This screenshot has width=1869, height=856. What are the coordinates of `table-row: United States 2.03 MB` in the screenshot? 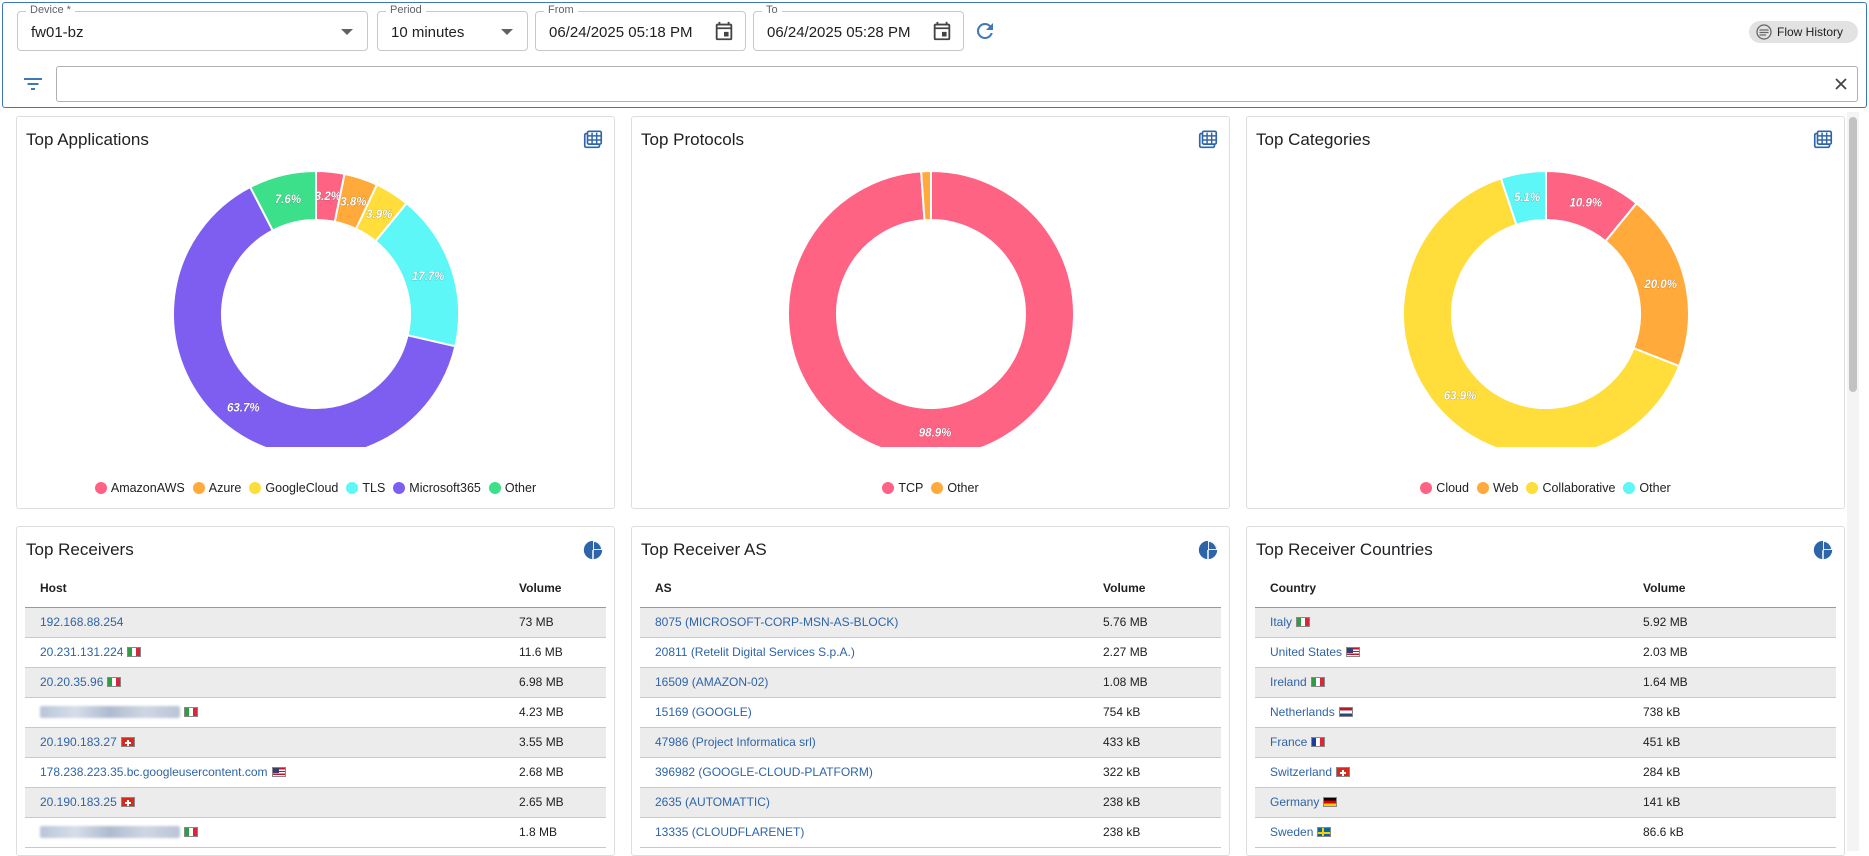 It's located at (1545, 652).